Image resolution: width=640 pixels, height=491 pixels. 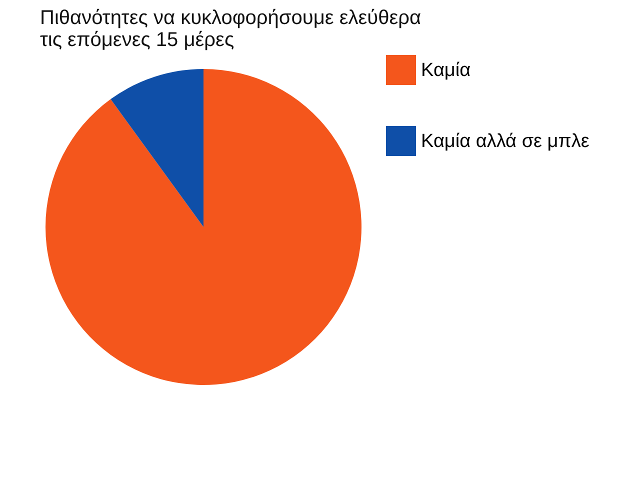 I want to click on pie-slice, so click(x=157, y=148).